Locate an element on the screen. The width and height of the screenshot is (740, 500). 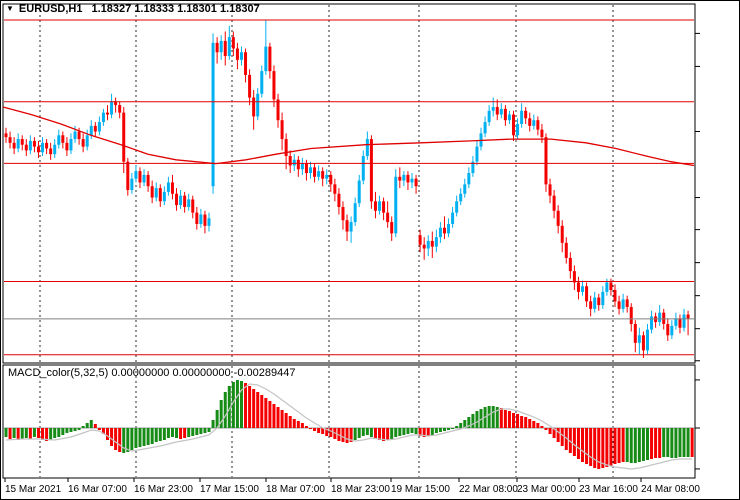
symbol-timeframe: EURUSD,H1 is located at coordinates (50, 9).